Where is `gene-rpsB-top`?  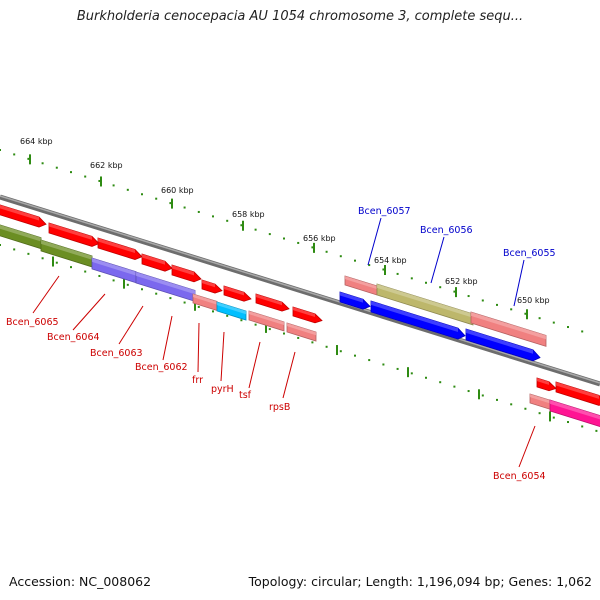 gene-rpsB-top is located at coordinates (307, 315).